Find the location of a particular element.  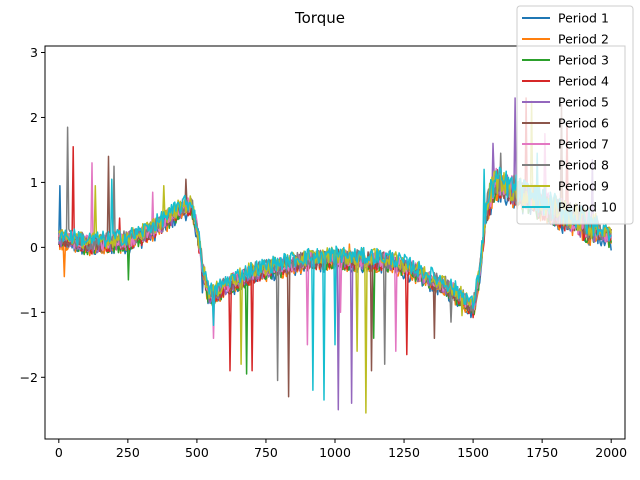

y-tick-label: 0 is located at coordinates (34, 247).